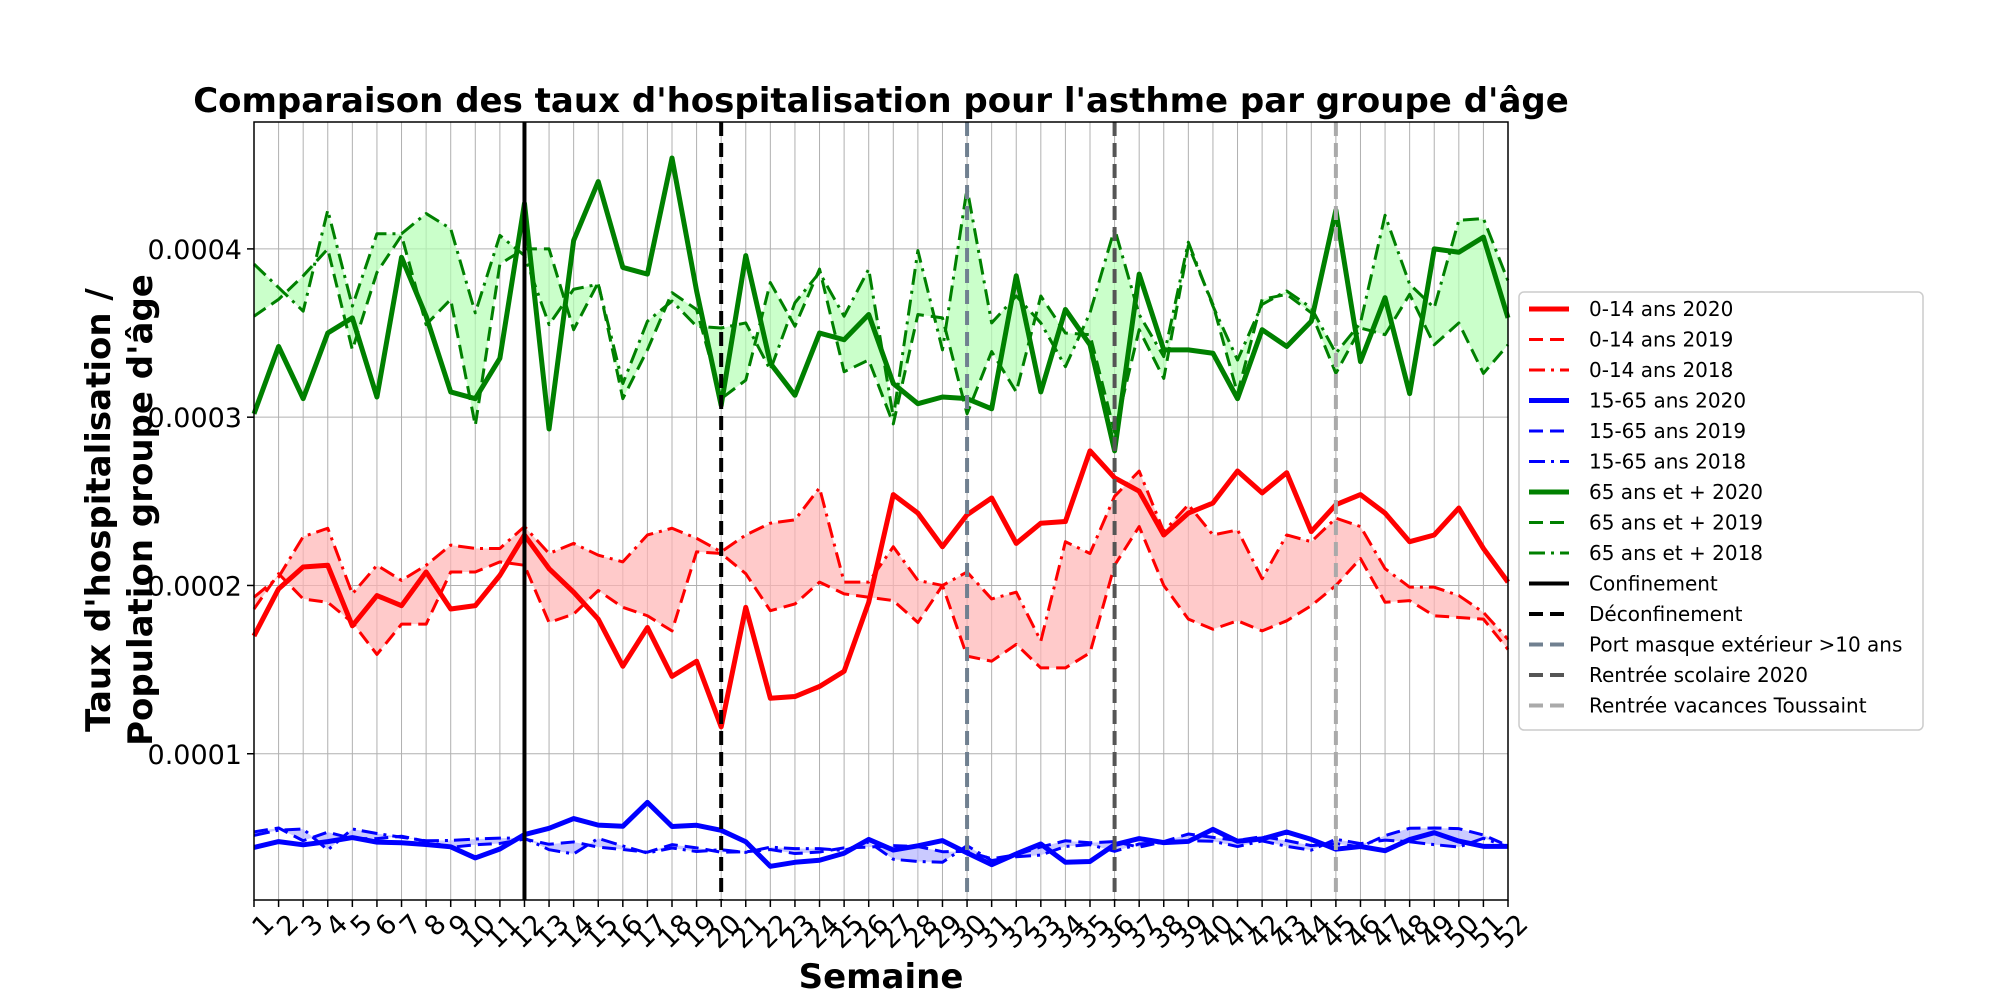  Describe the element at coordinates (1676, 492) in the screenshot. I see `legend-label: 65 ans et + 2020` at that location.